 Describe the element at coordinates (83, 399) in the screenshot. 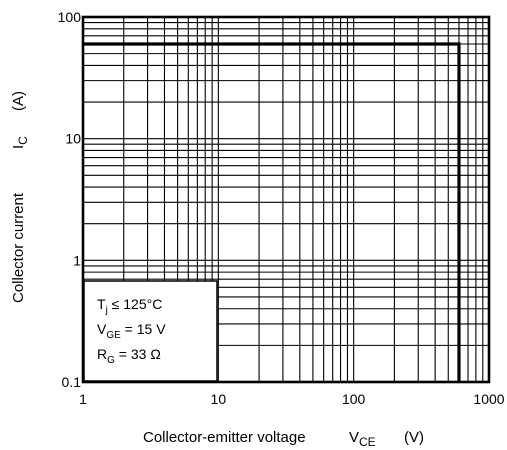

I see `x-tick-label: 1` at that location.